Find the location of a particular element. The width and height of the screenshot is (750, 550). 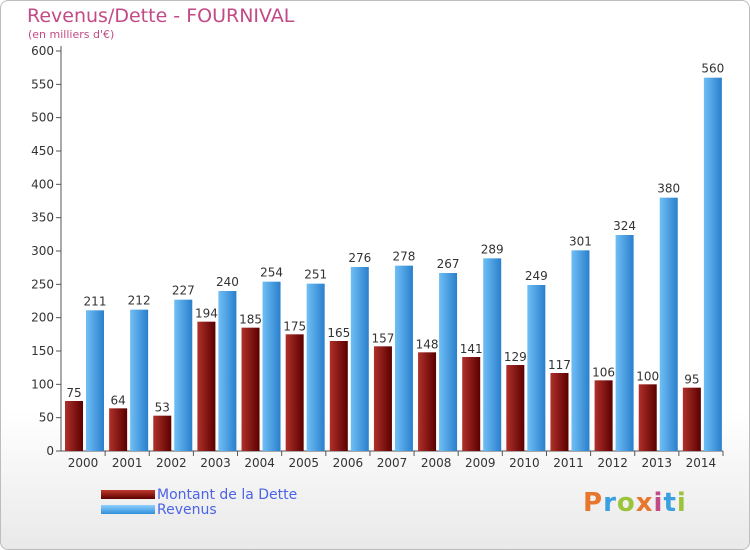

data-label-revenus: 240 is located at coordinates (227, 282).